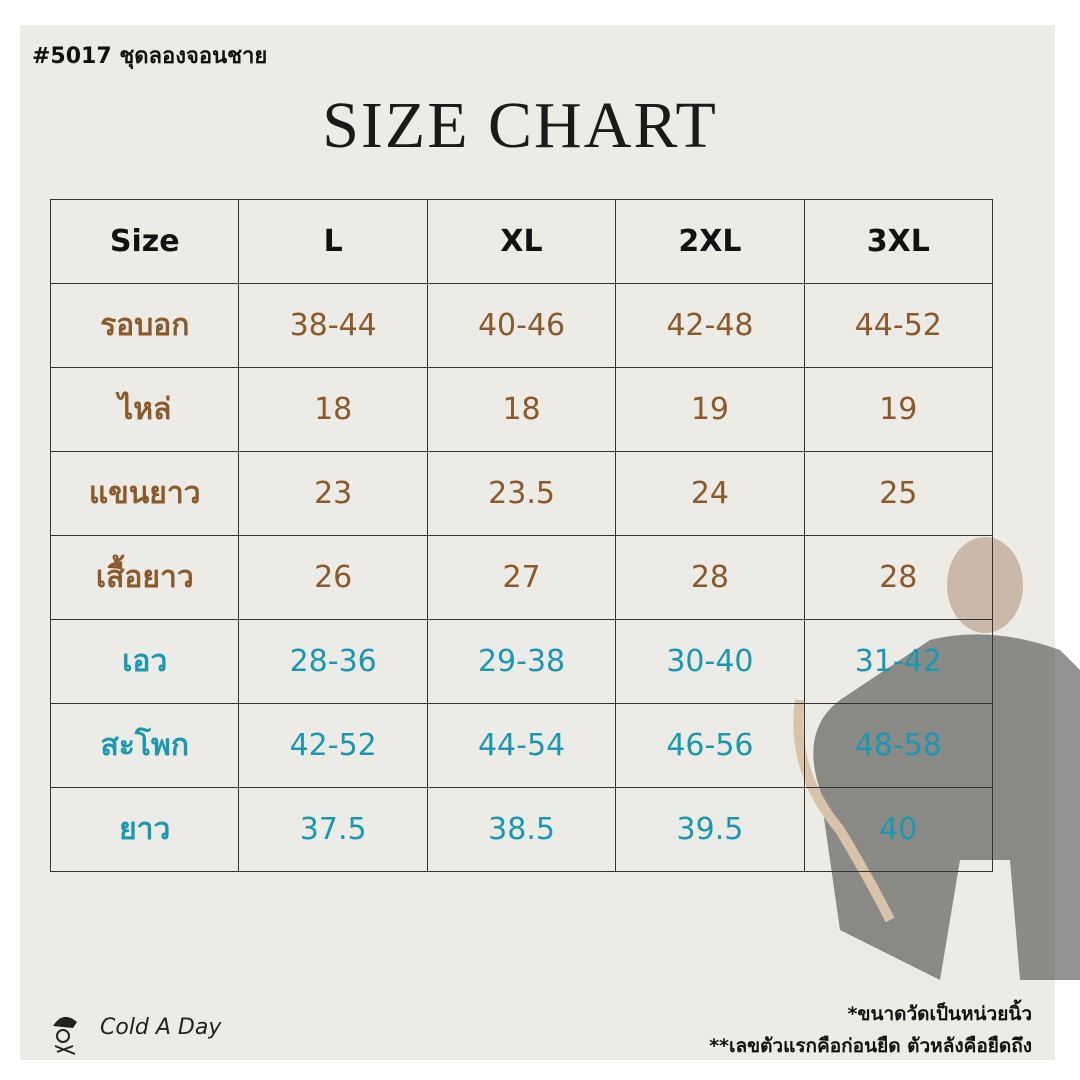  I want to click on table-row: เสื้อยาว 26 27 28 28, so click(521, 577).